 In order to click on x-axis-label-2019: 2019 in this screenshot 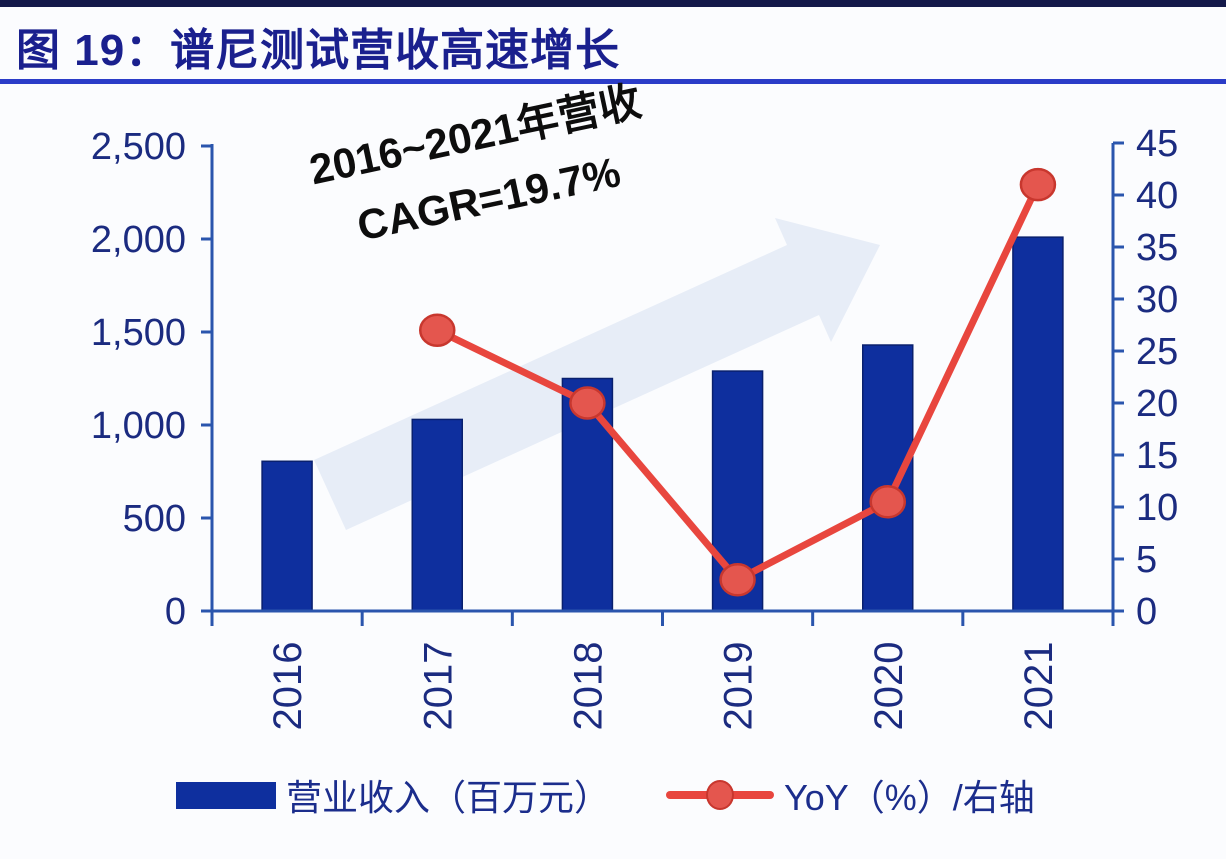, I will do `click(739, 686)`.